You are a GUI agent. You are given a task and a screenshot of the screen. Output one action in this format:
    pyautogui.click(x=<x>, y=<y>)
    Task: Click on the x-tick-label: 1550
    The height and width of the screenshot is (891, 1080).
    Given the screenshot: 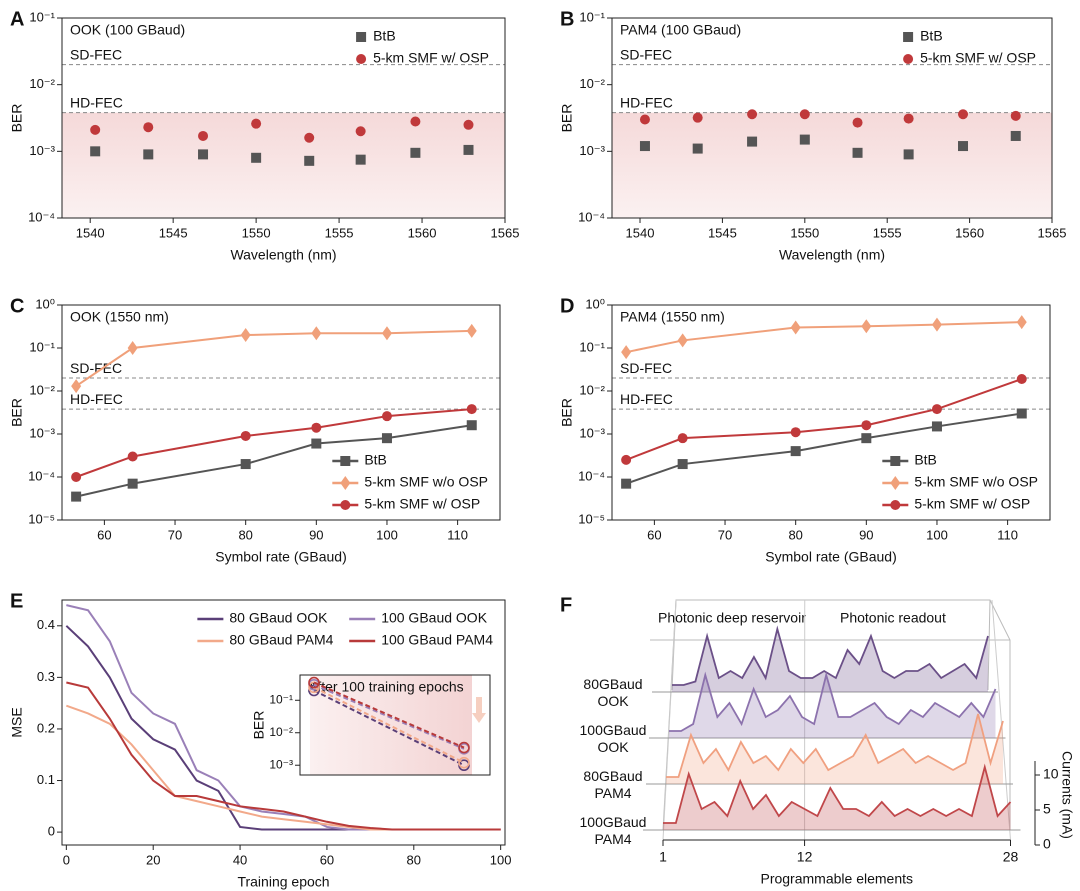 What is the action you would take?
    pyautogui.click(x=256, y=232)
    